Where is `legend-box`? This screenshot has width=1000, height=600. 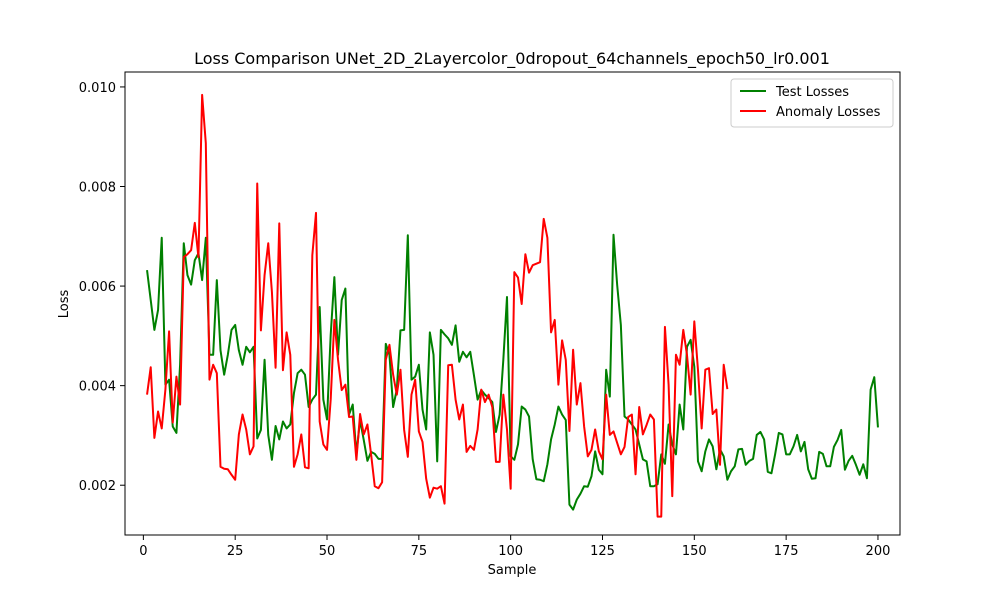
legend-box is located at coordinates (812, 103).